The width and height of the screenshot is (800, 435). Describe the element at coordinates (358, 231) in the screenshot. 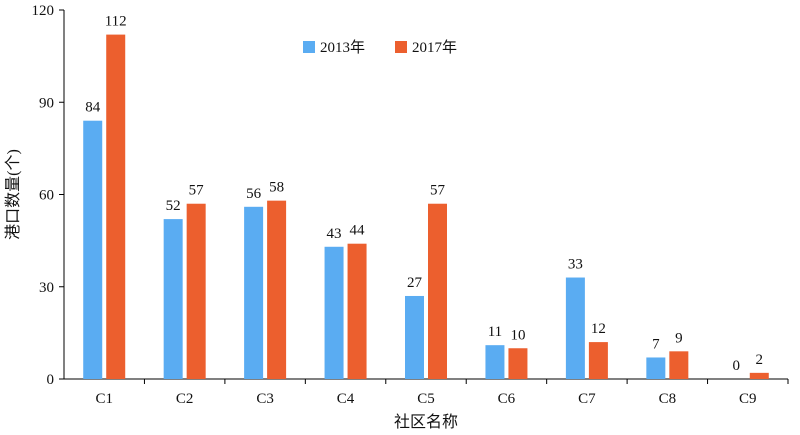

I see `data-label: 44` at that location.